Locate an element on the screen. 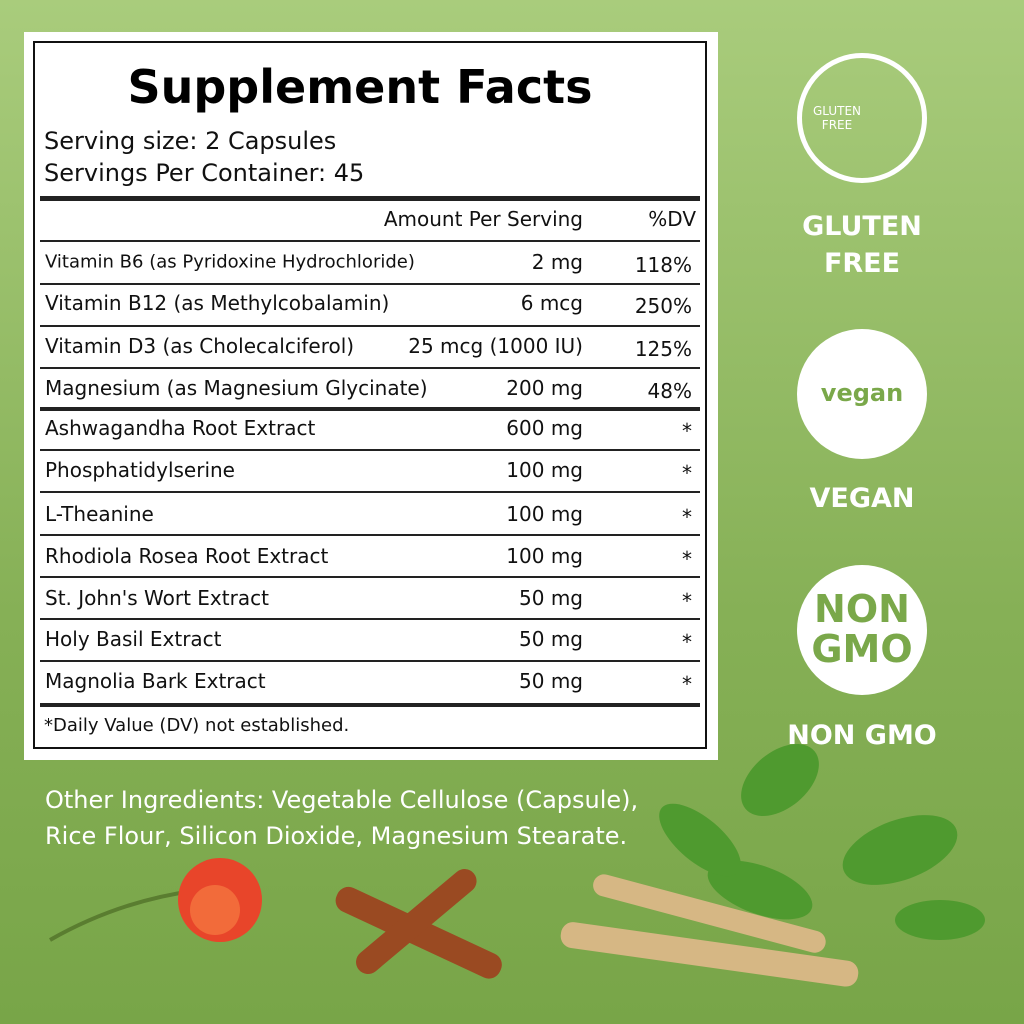 The image size is (1024, 1024). badge-icon-text: GMO is located at coordinates (862, 649).